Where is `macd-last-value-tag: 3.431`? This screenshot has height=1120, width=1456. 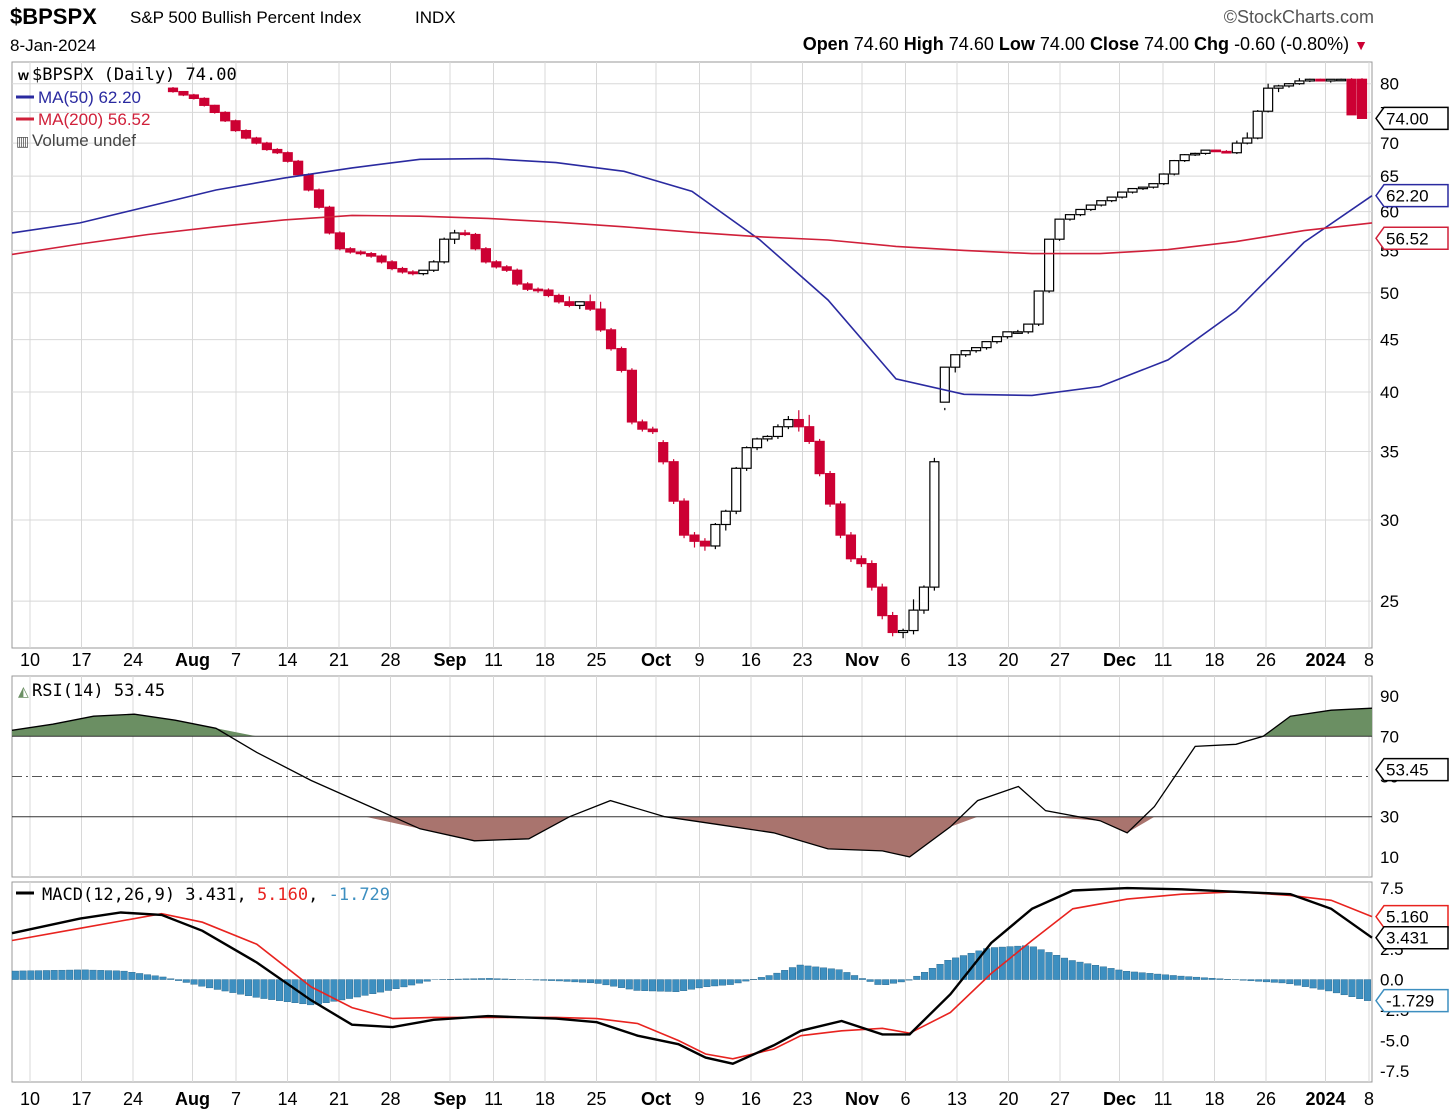
macd-last-value-tag: 3.431 is located at coordinates (1407, 938).